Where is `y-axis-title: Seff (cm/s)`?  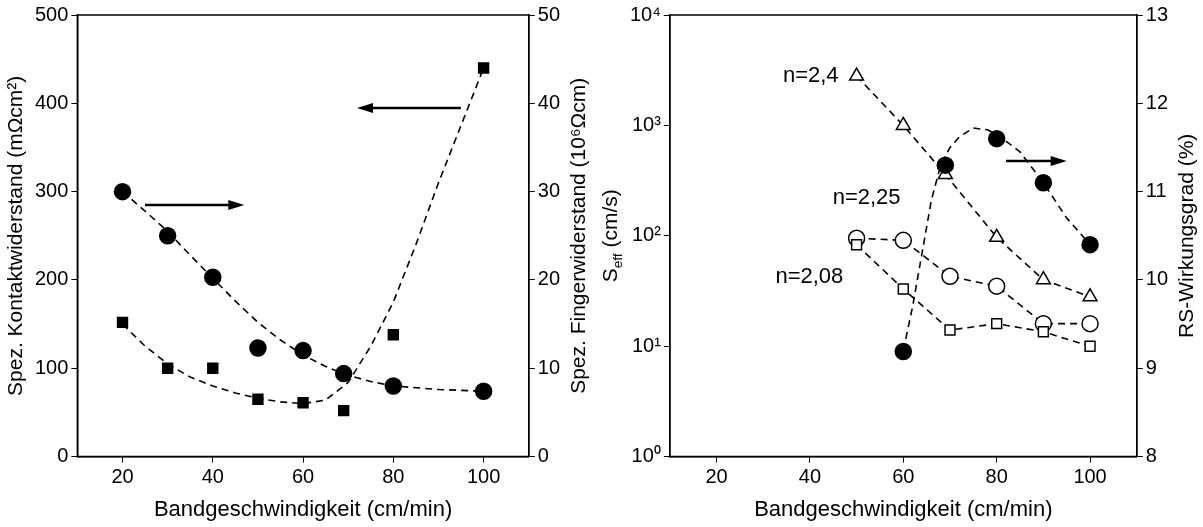
y-axis-title: Seff (cm/s) is located at coordinates (611, 236).